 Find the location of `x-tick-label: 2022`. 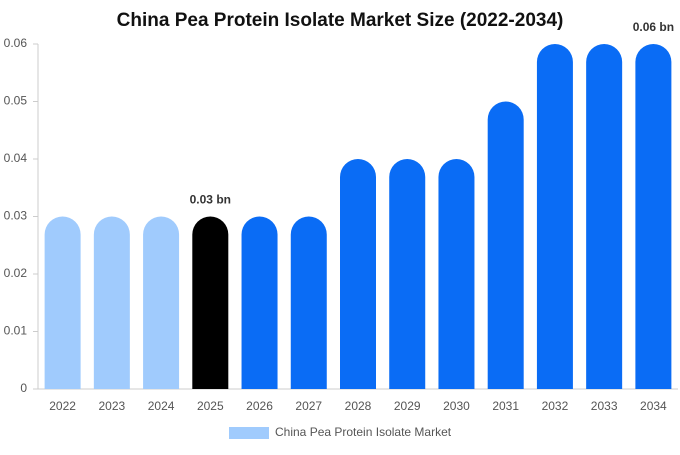

x-tick-label: 2022 is located at coordinates (62, 406).